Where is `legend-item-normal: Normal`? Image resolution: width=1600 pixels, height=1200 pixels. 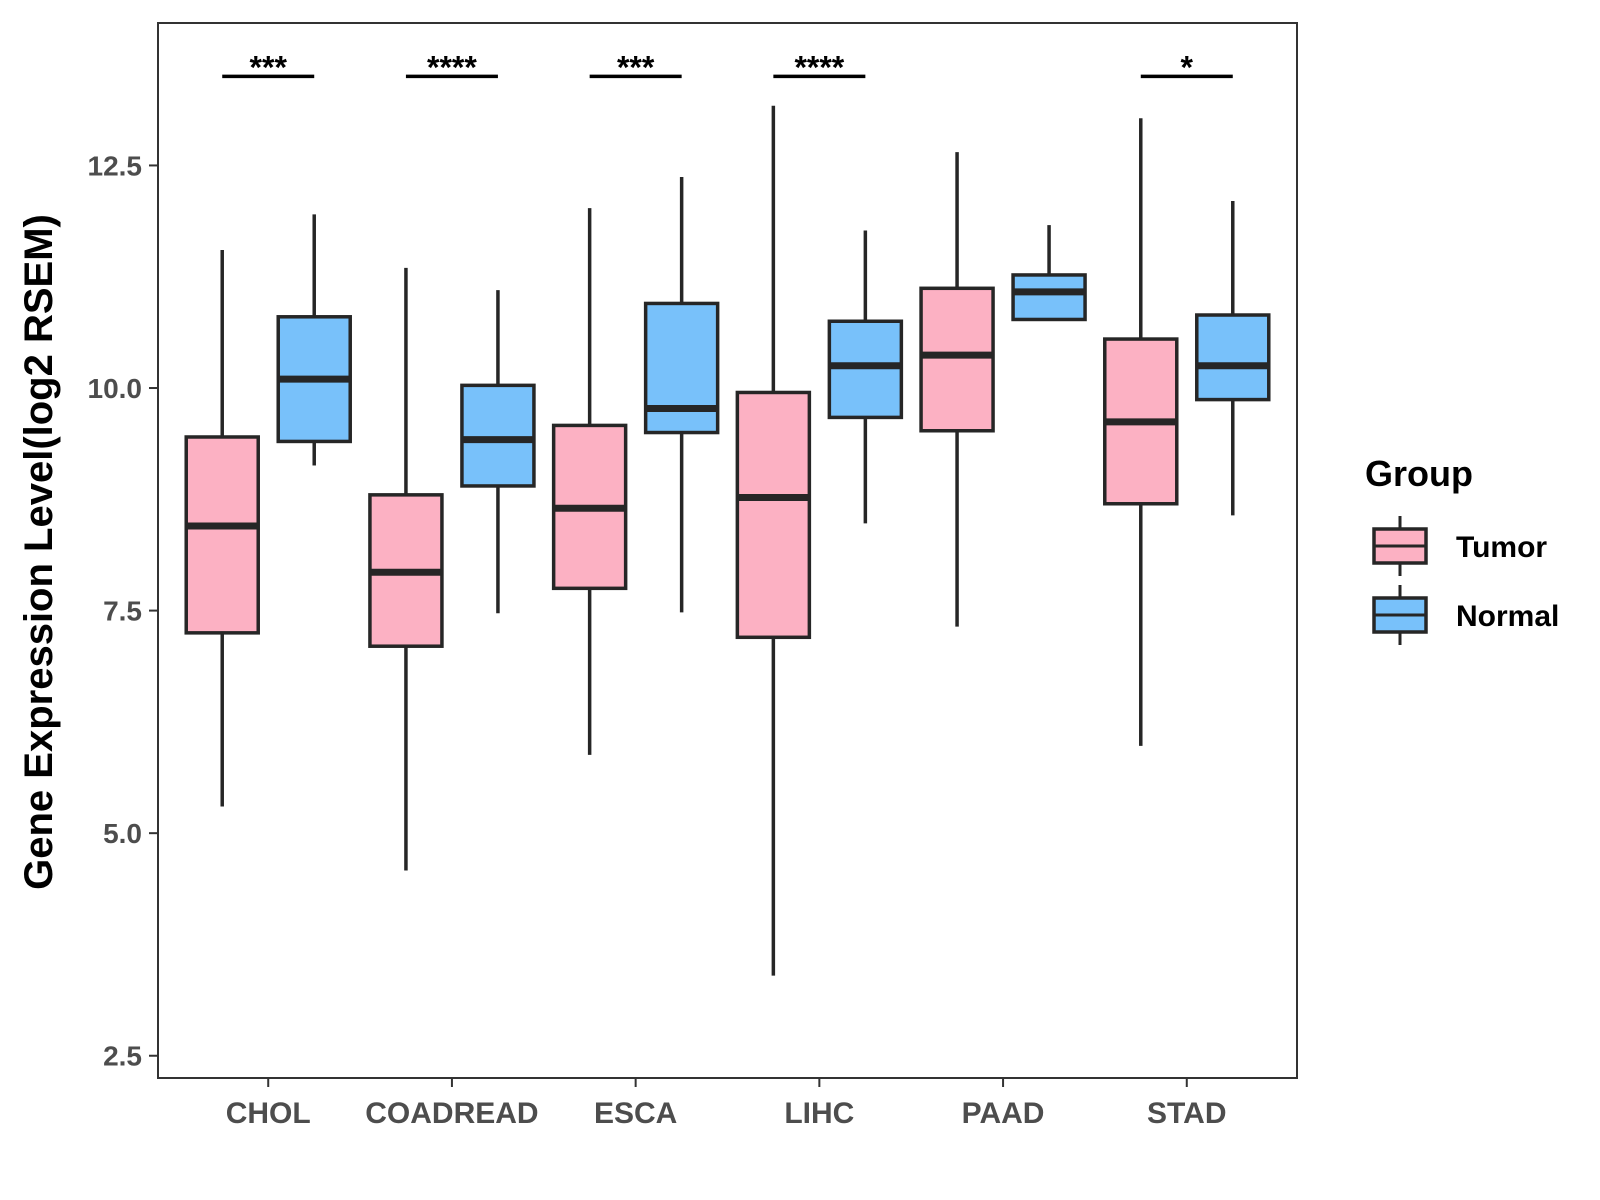
legend-item-normal: Normal is located at coordinates (1465, 615).